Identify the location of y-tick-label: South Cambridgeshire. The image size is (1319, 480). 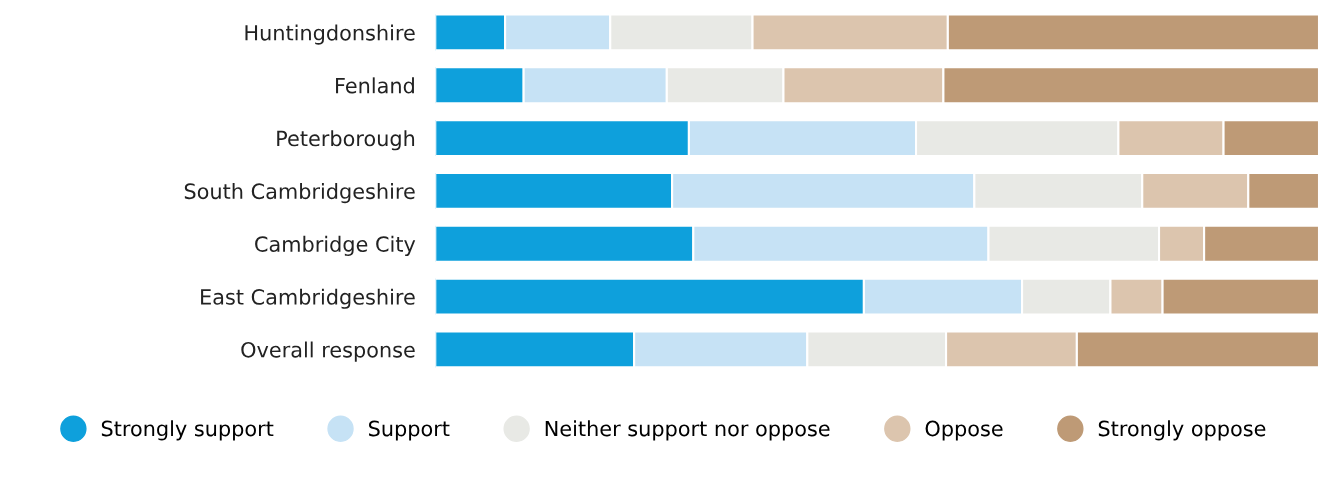
(299, 193).